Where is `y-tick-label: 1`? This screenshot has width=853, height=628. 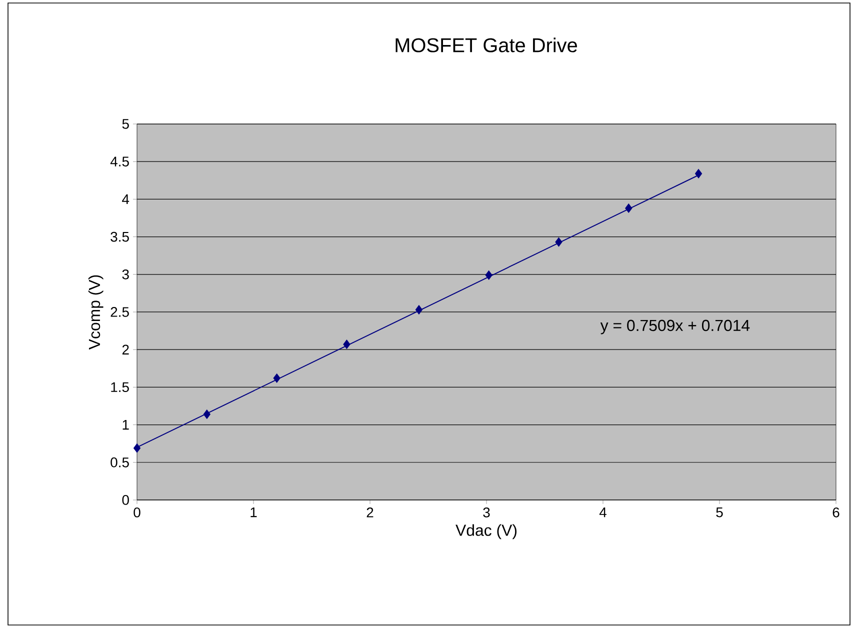 y-tick-label: 1 is located at coordinates (125, 425).